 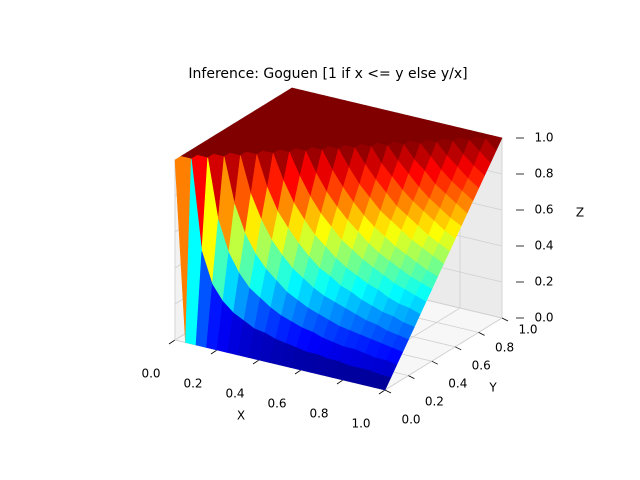 I want to click on y-tick-label: 0.2, so click(x=434, y=402).